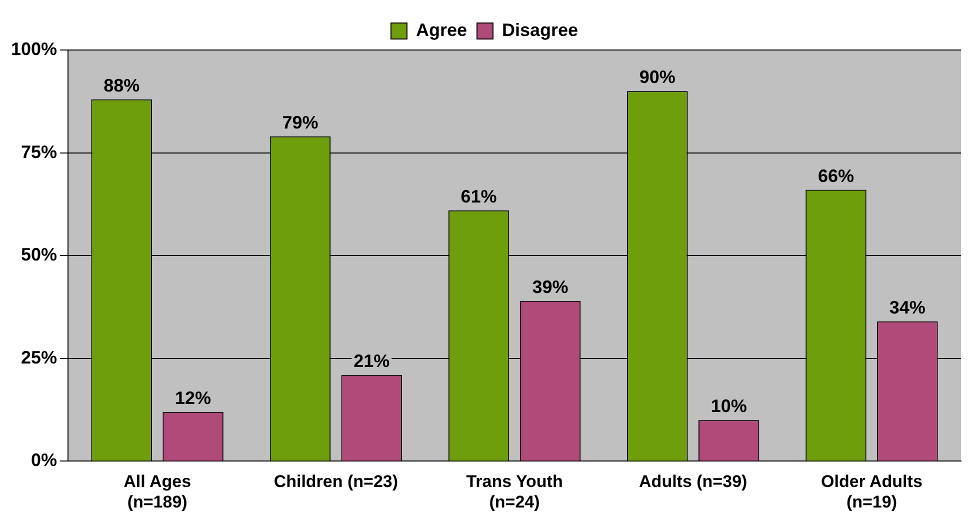 The image size is (979, 524). Describe the element at coordinates (122, 85) in the screenshot. I see `data-label: 88%` at that location.